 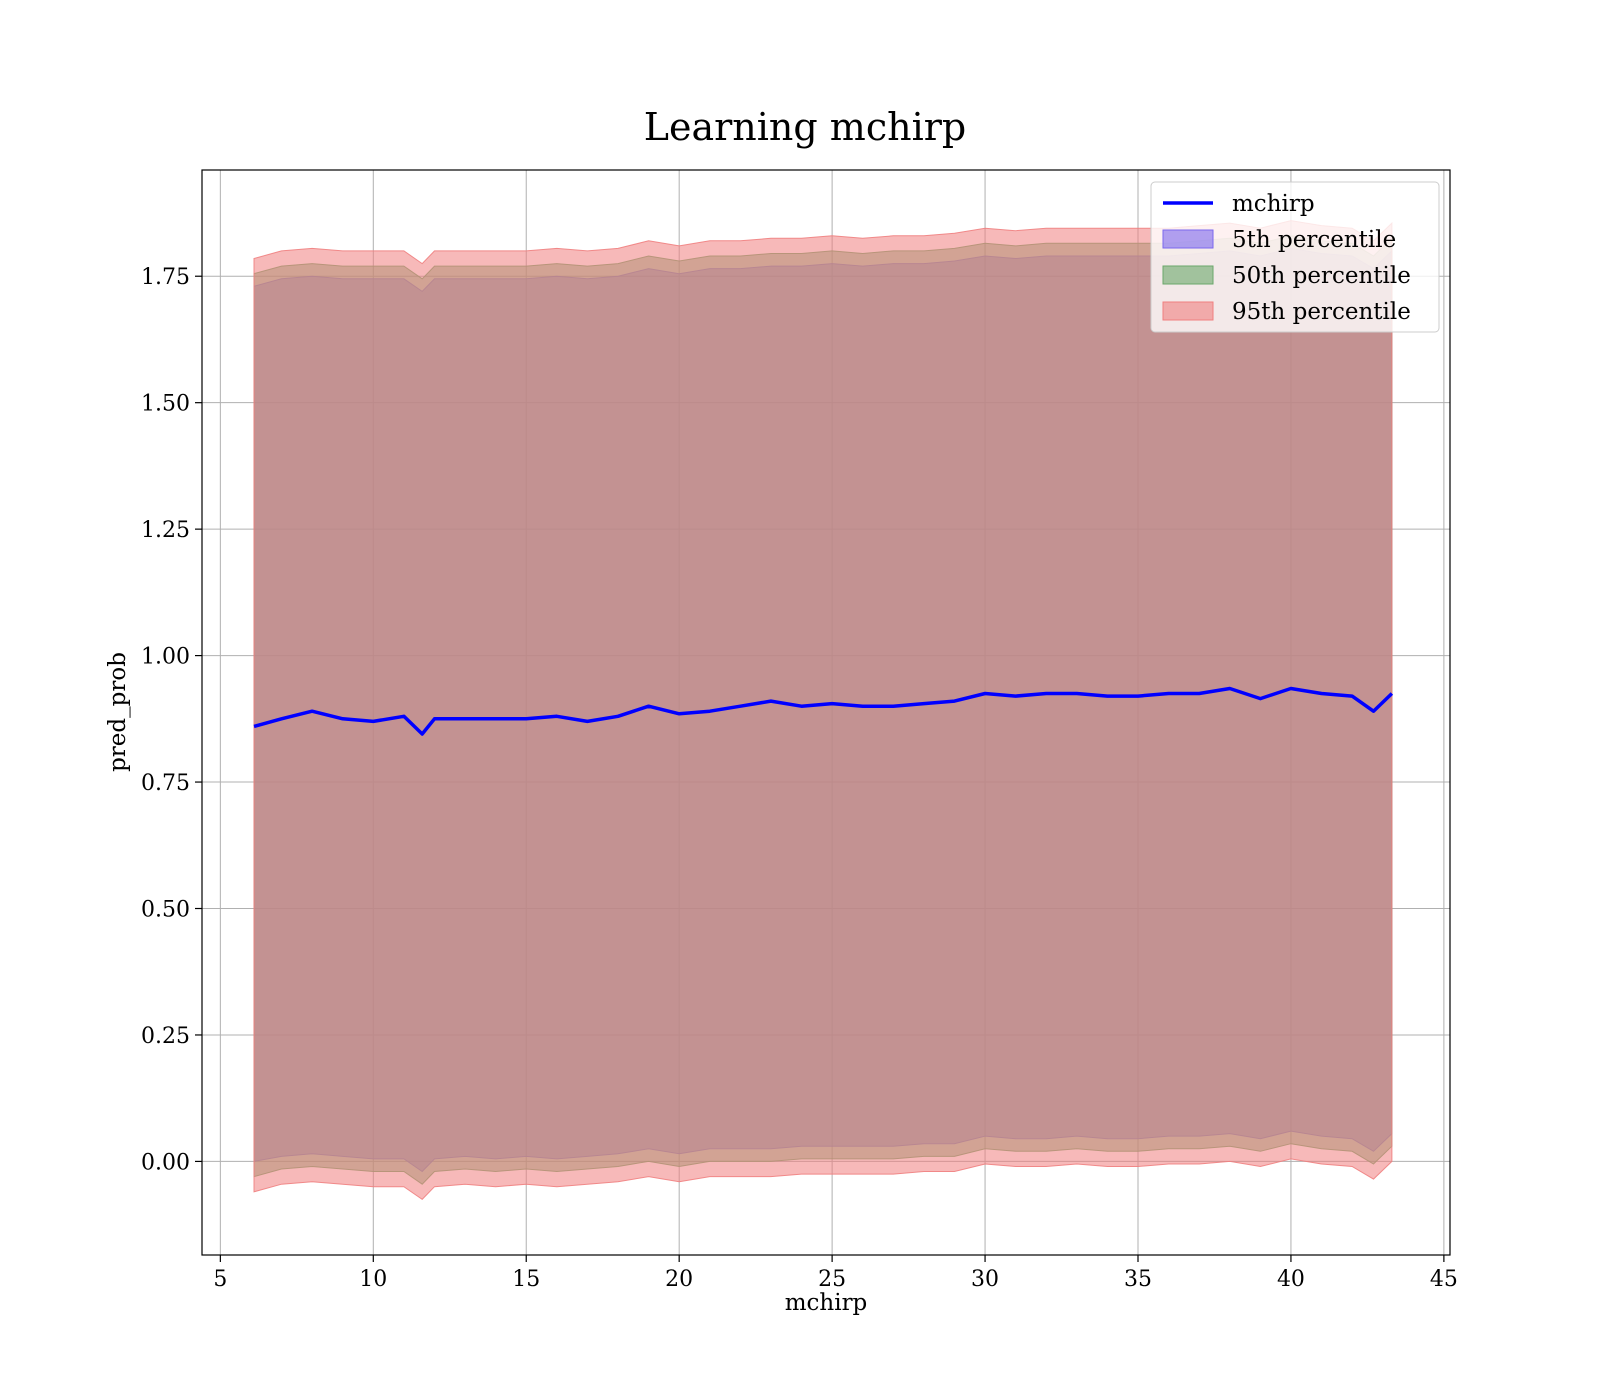 I want to click on line-mchirp, so click(x=823, y=711).